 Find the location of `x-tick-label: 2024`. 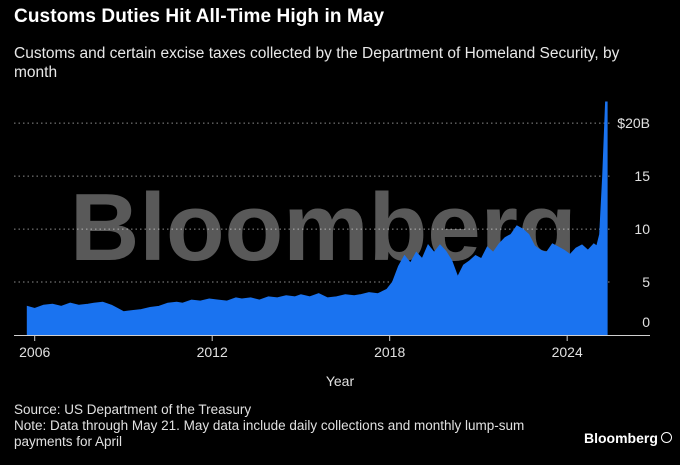

x-tick-label: 2024 is located at coordinates (567, 352).